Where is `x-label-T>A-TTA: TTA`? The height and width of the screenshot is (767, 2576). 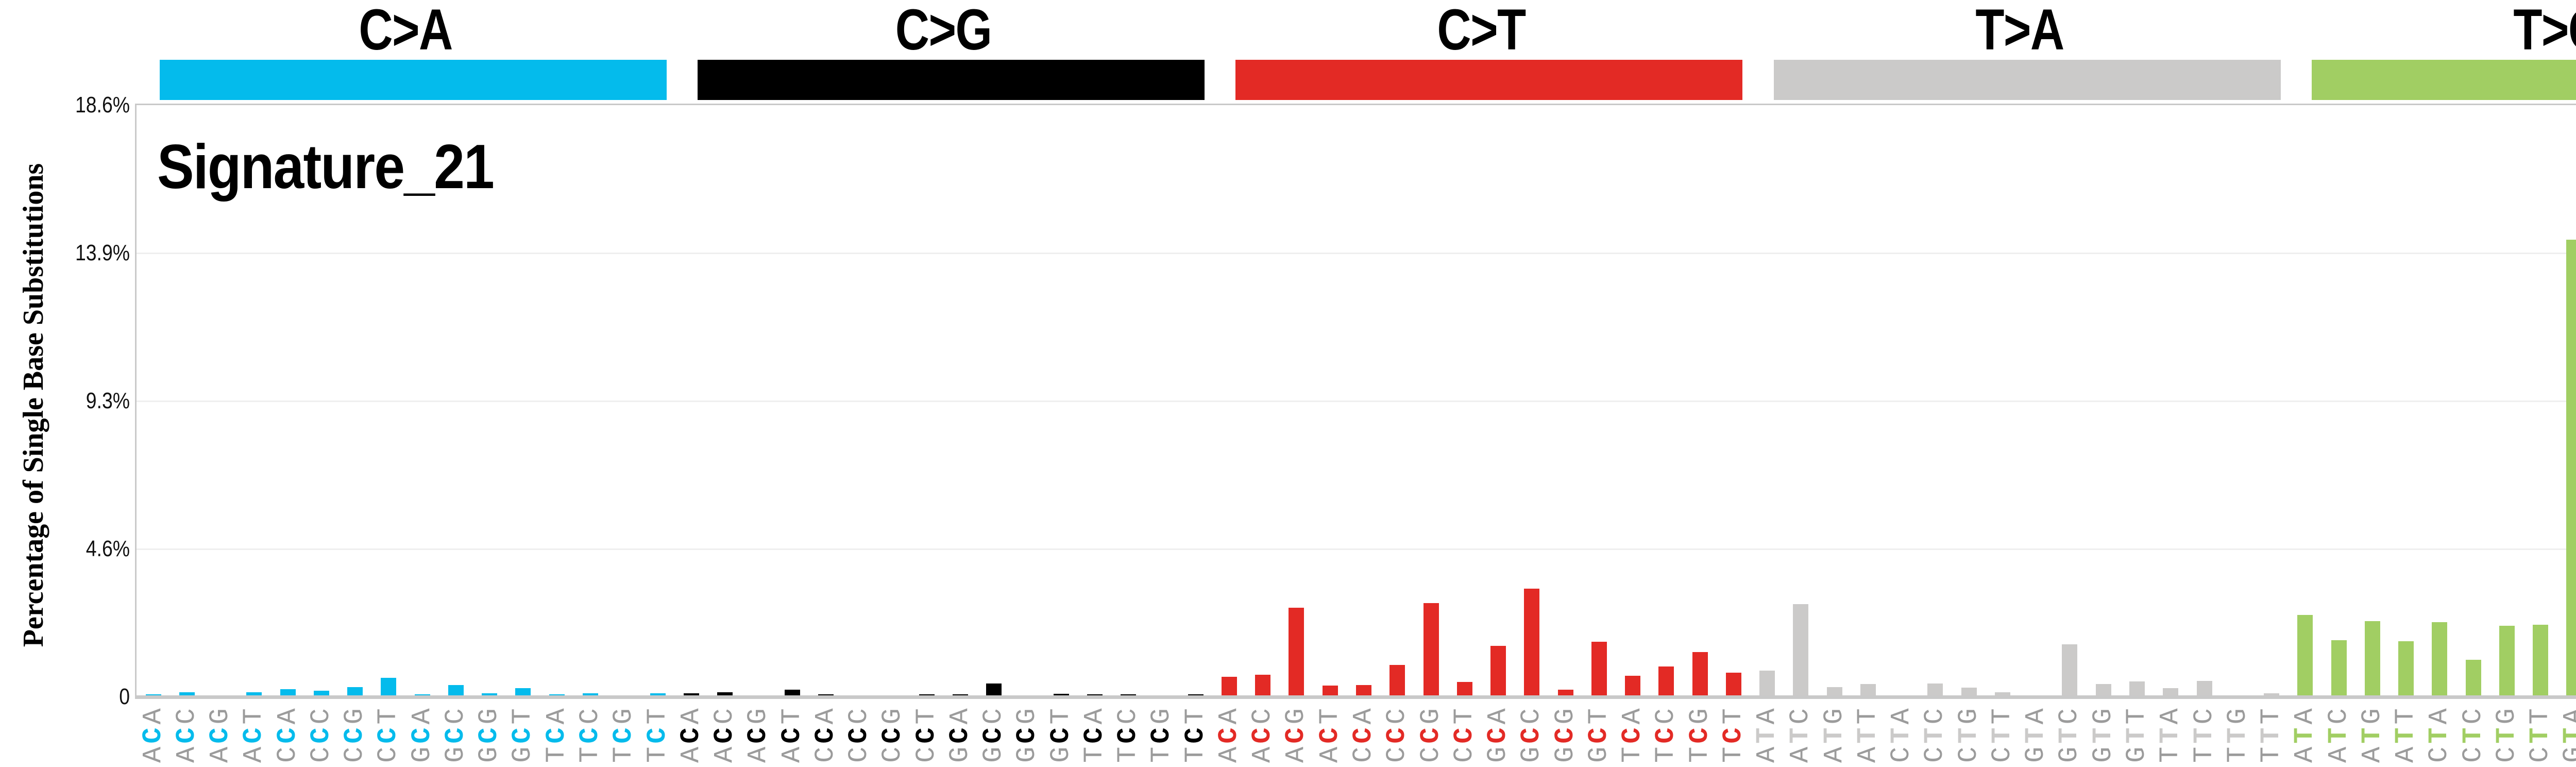 x-label-T>A-TTA: TTA is located at coordinates (2170, 731).